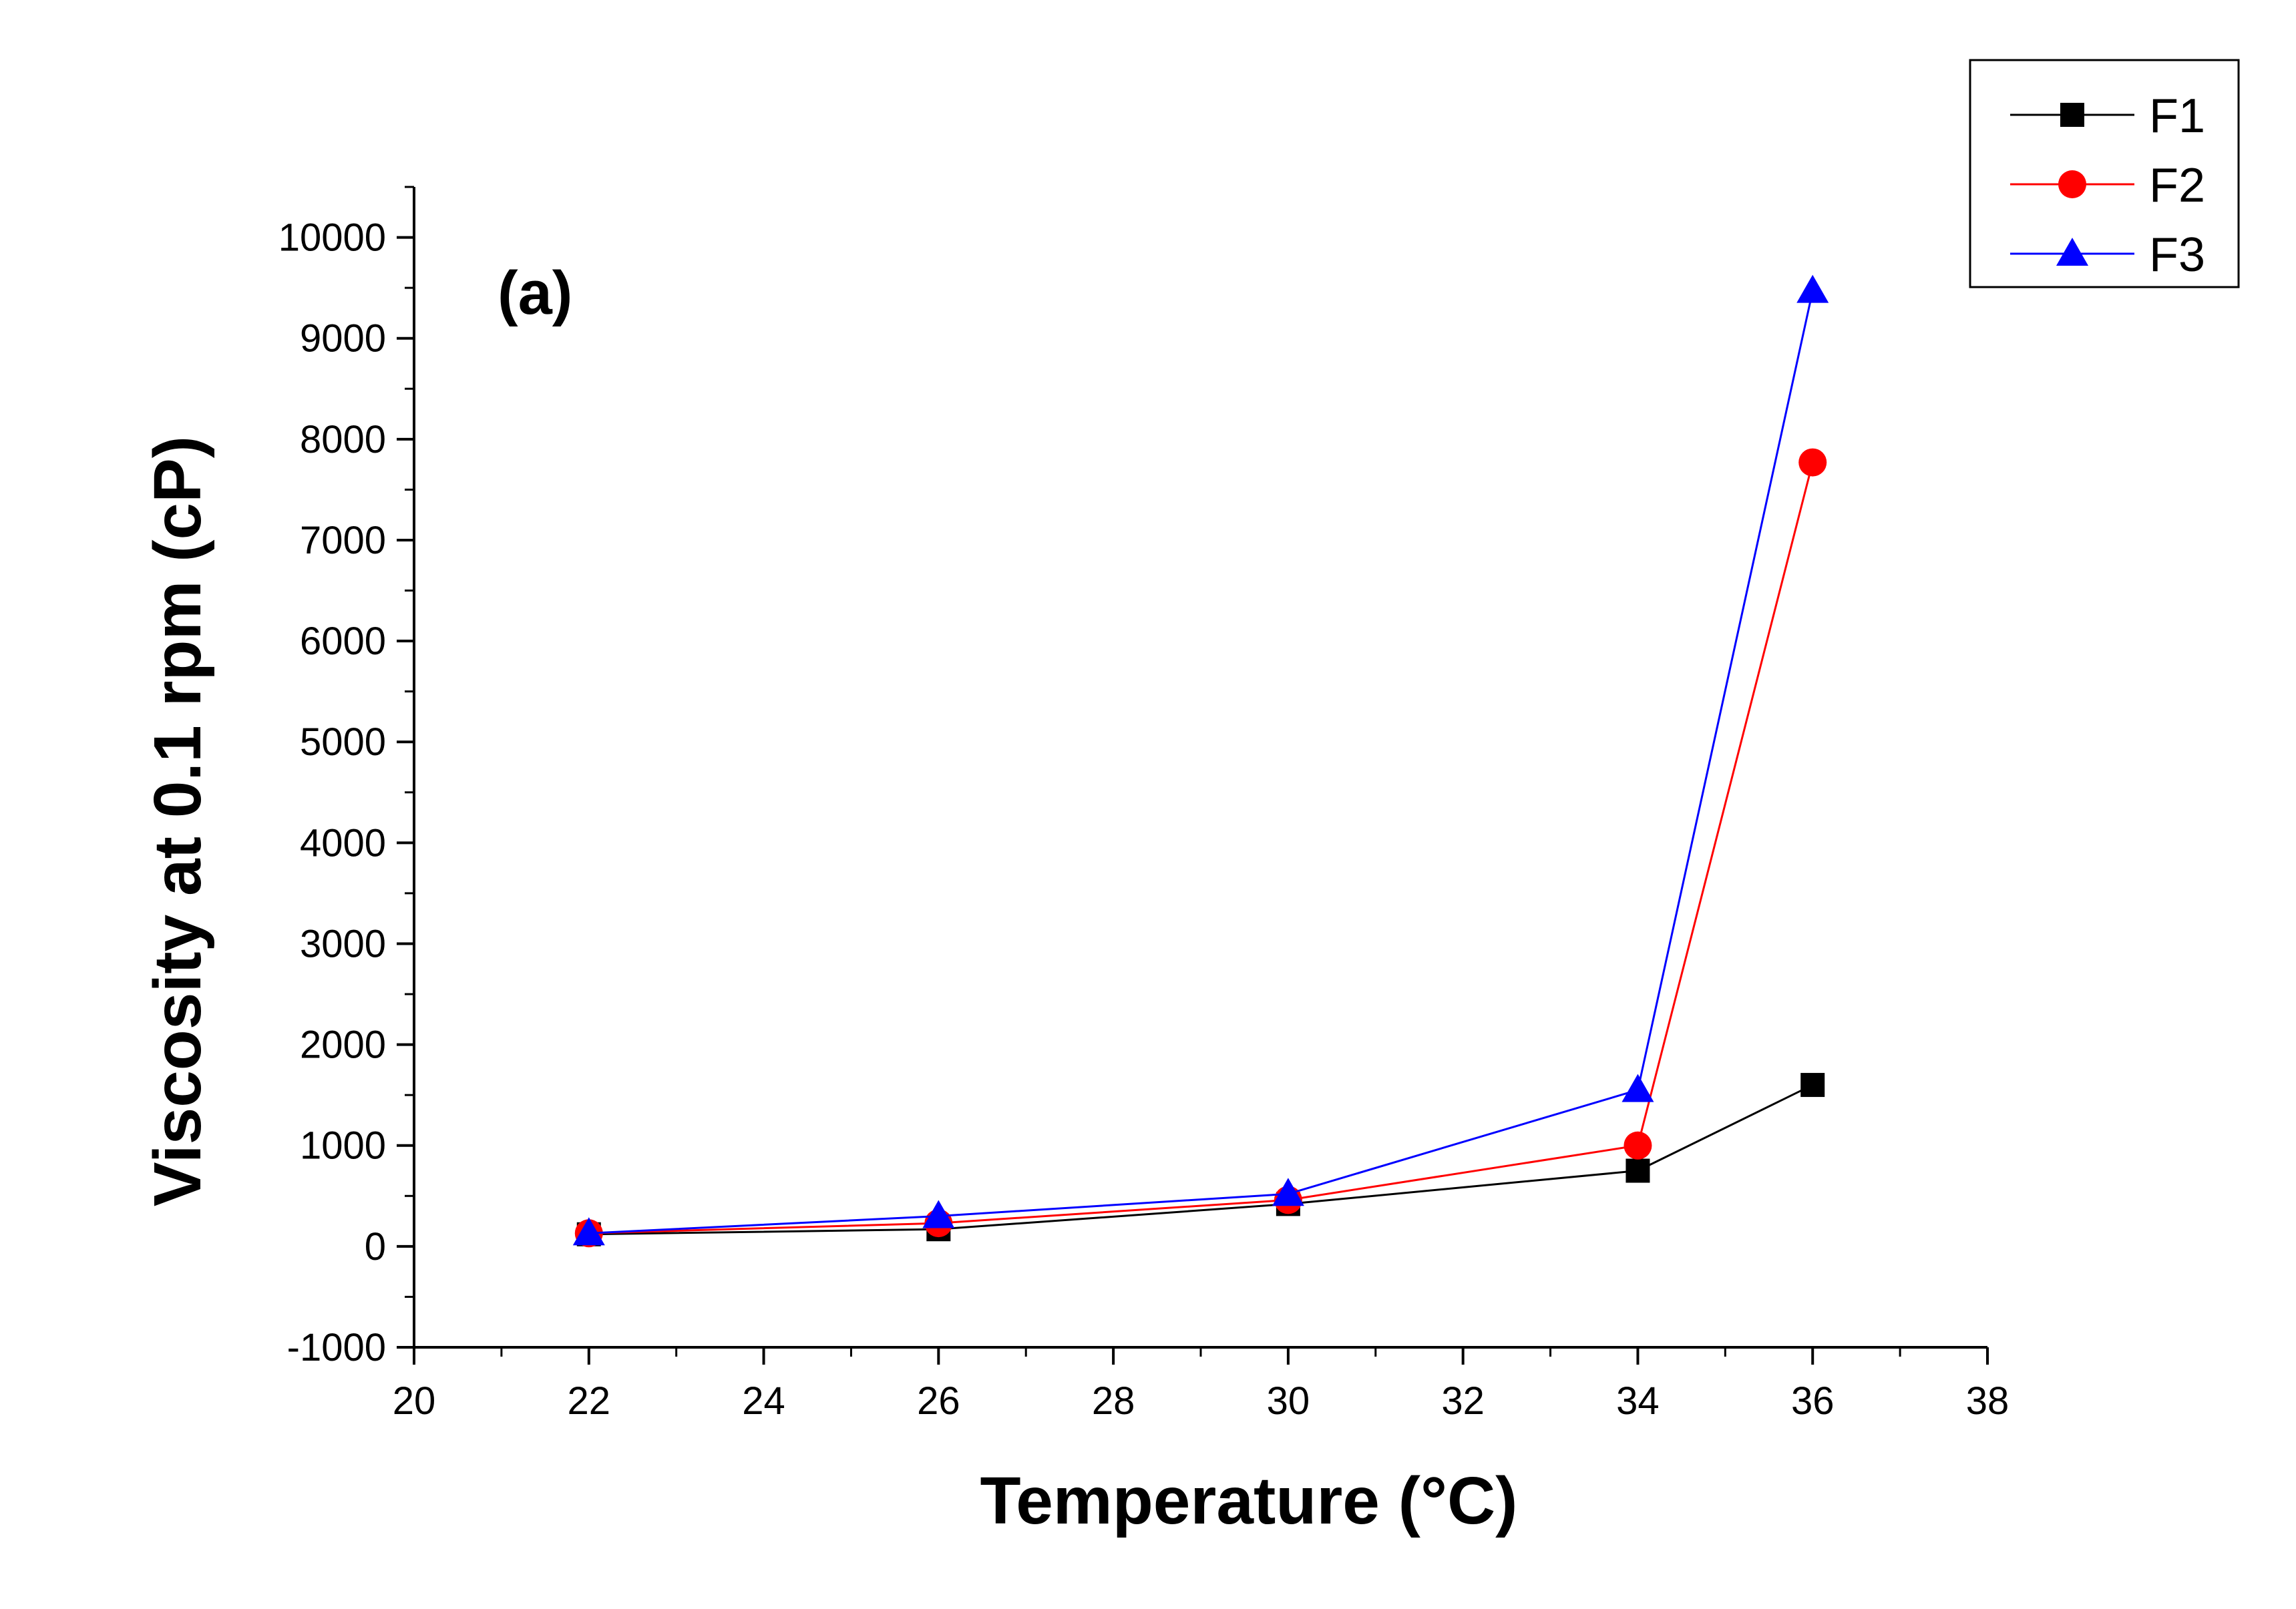  I want to click on legend-item-F3: F3, so click(2107, 255).